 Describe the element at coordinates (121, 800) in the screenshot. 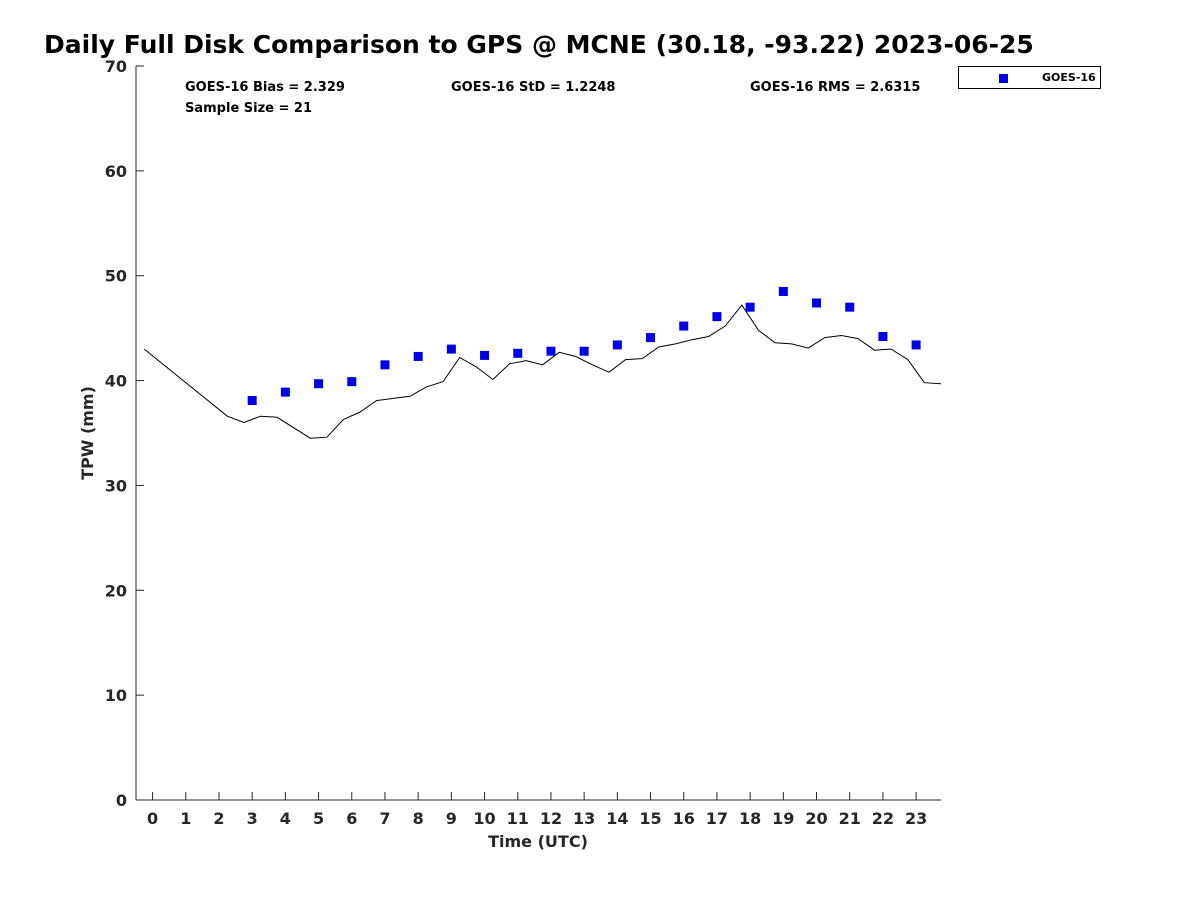

I see `y-tick-label: 0` at that location.